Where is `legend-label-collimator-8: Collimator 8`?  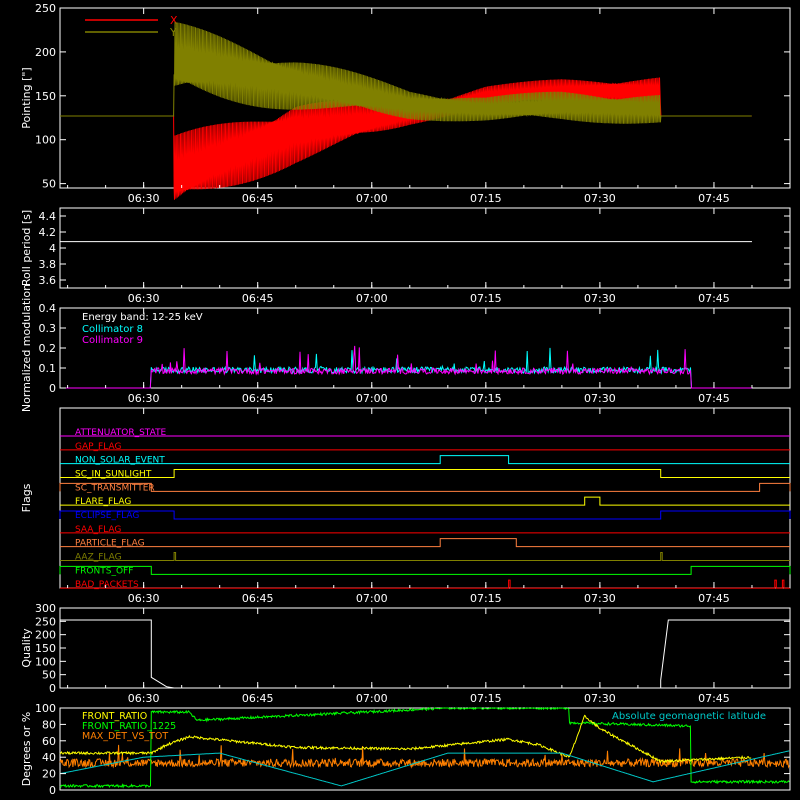
legend-label-collimator-8: Collimator 8 is located at coordinates (112, 329).